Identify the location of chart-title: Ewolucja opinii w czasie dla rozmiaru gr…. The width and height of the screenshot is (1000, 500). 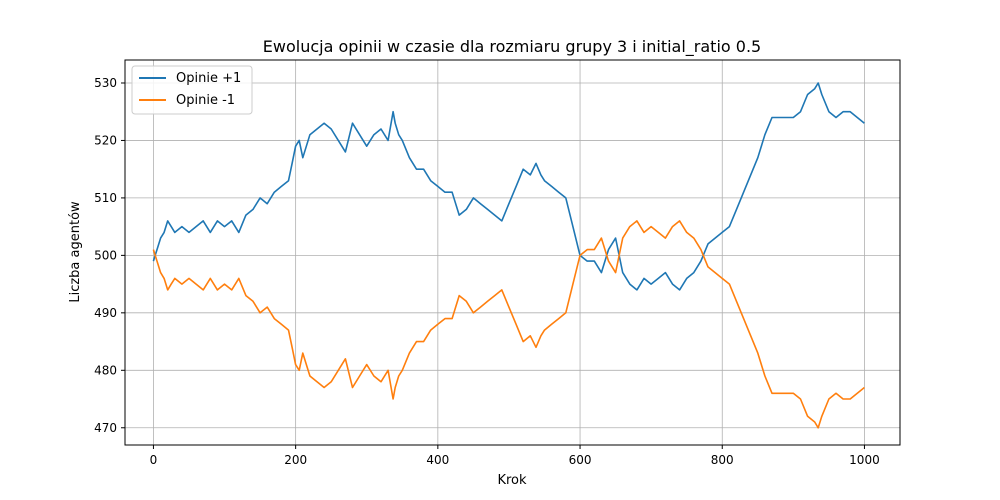
(512, 47).